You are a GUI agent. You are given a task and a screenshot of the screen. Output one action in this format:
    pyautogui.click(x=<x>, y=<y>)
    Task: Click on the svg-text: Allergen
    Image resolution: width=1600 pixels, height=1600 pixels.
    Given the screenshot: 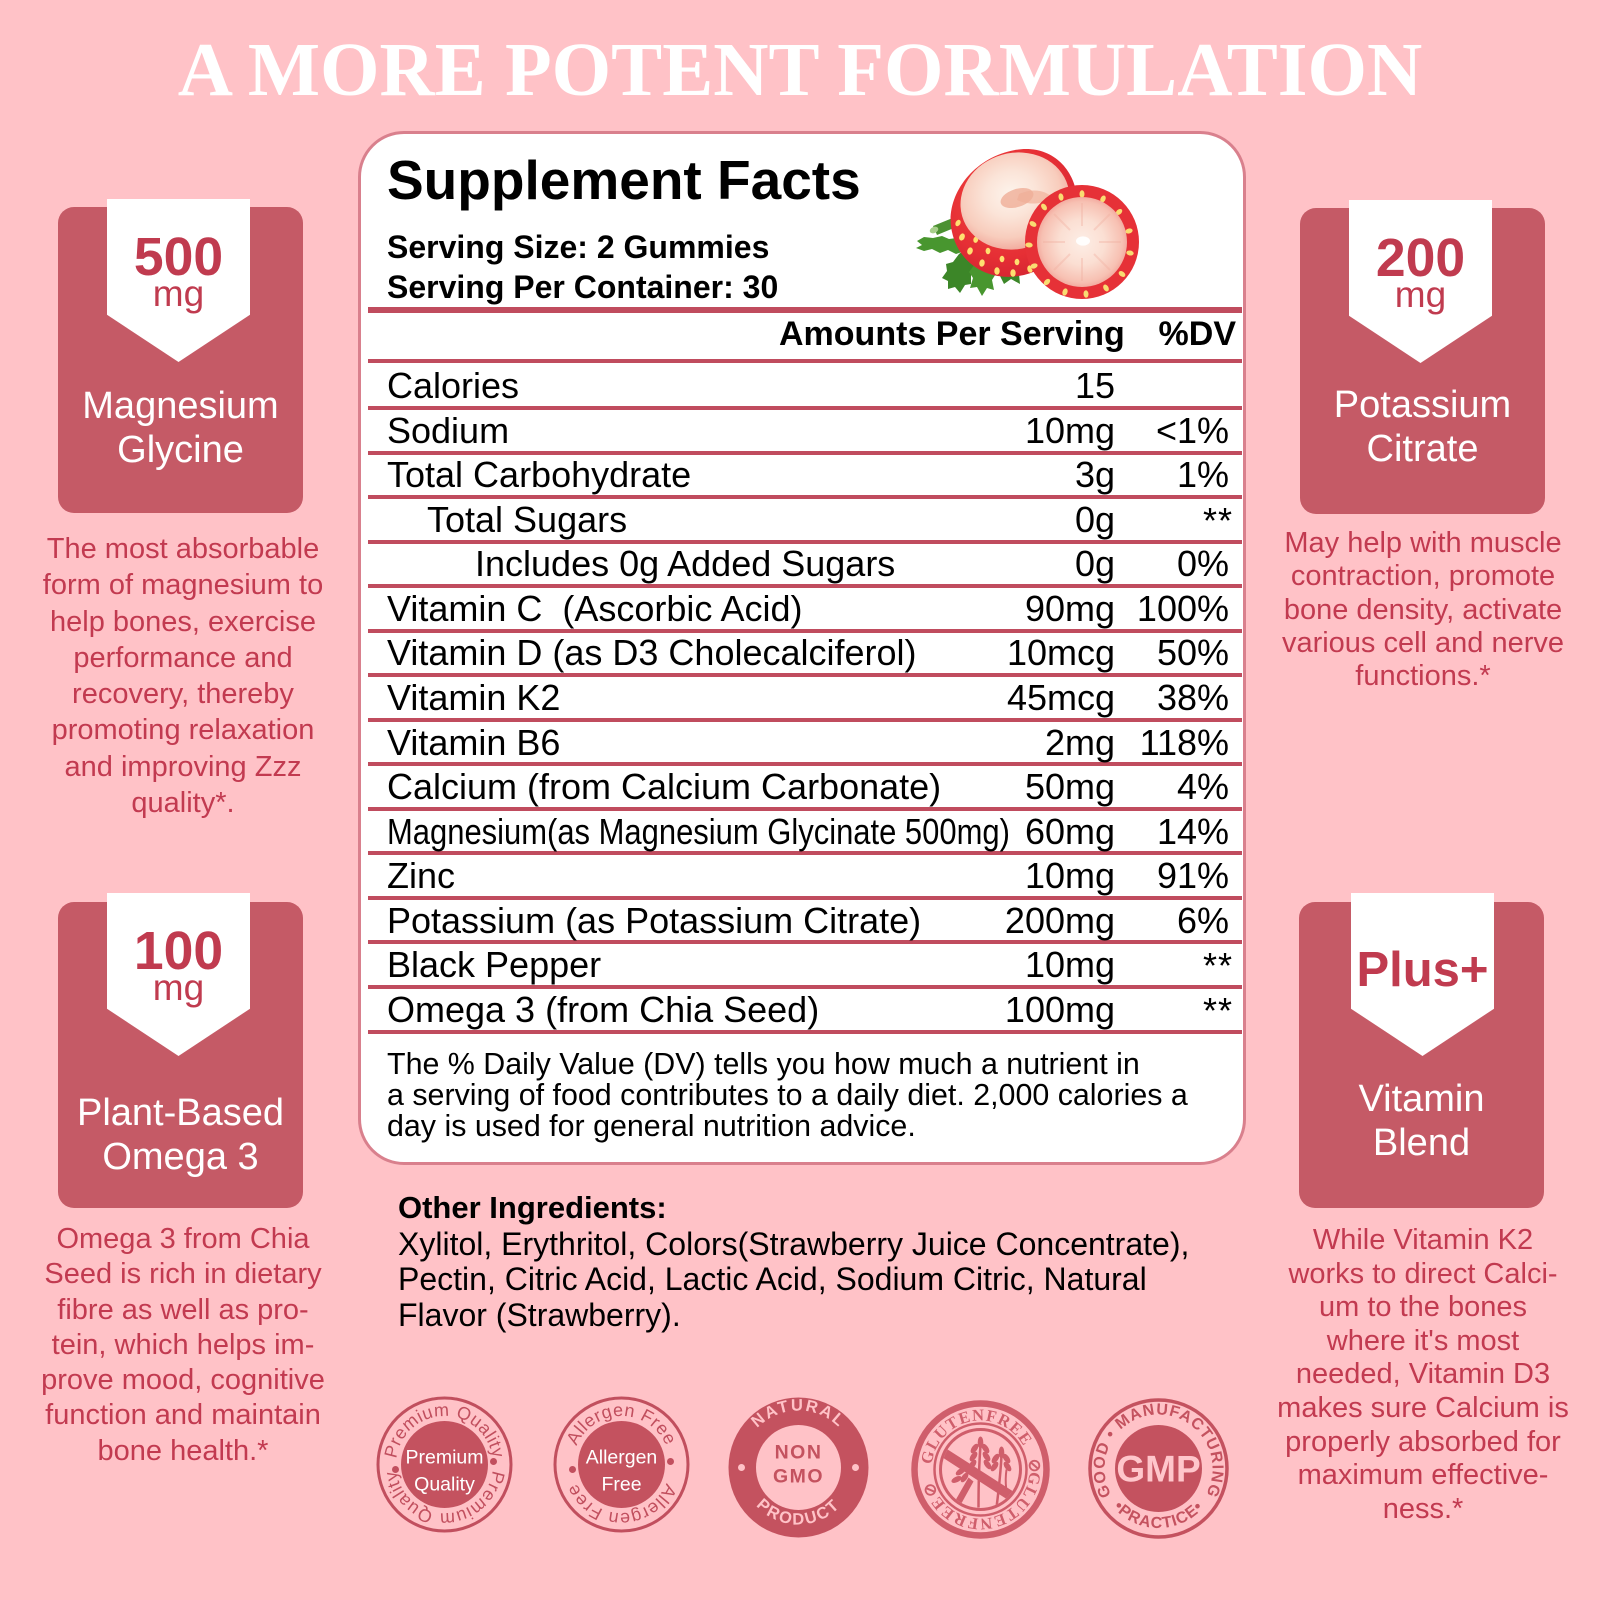 What is the action you would take?
    pyautogui.click(x=622, y=1458)
    